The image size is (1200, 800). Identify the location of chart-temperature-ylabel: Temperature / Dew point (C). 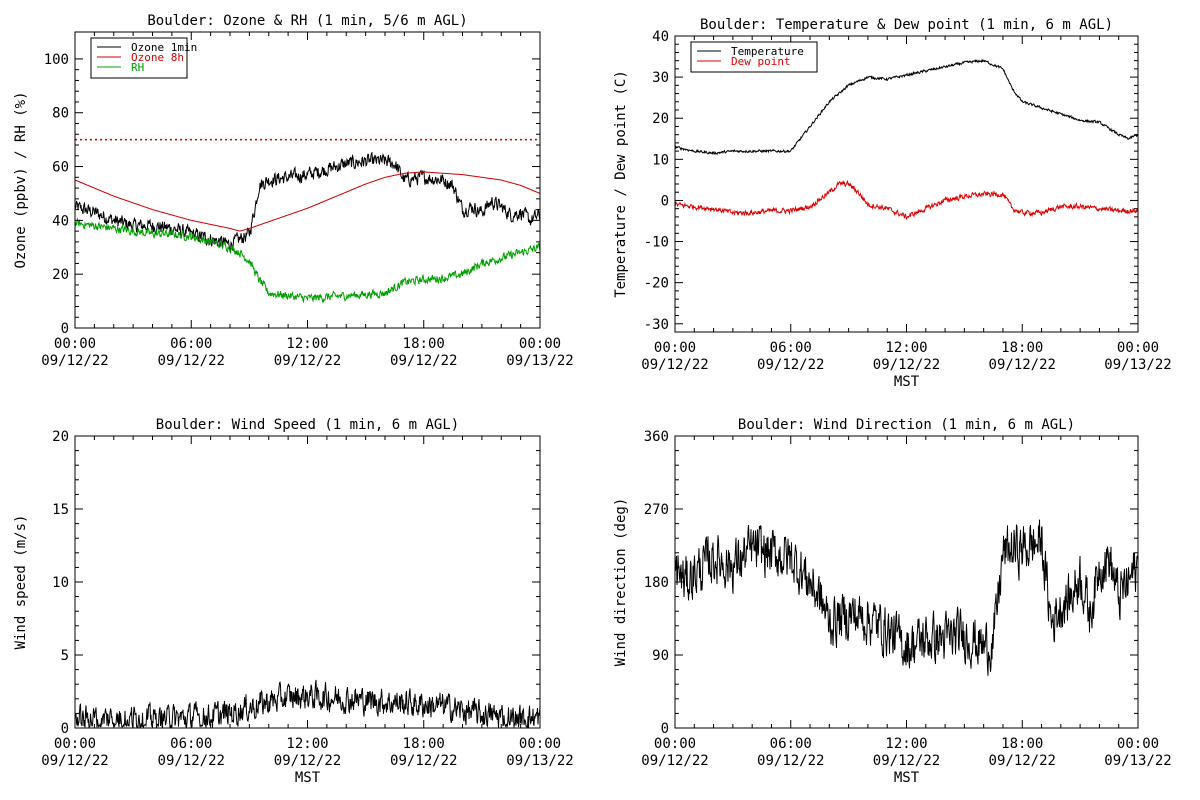
(621, 184).